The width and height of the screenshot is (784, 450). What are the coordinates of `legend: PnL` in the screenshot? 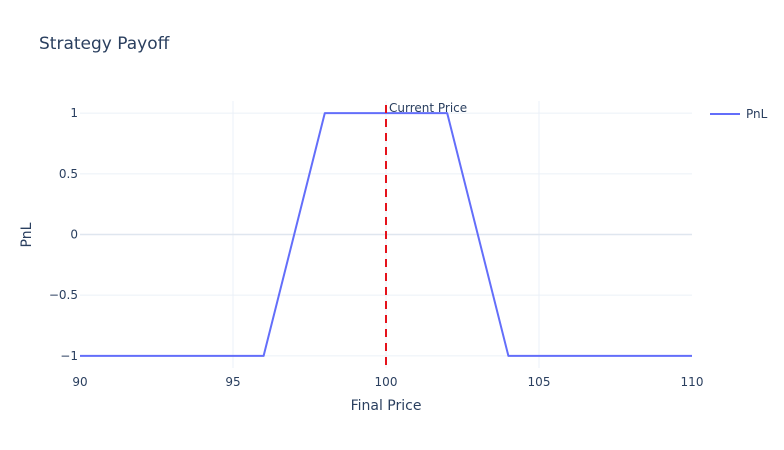 It's located at (738, 114).